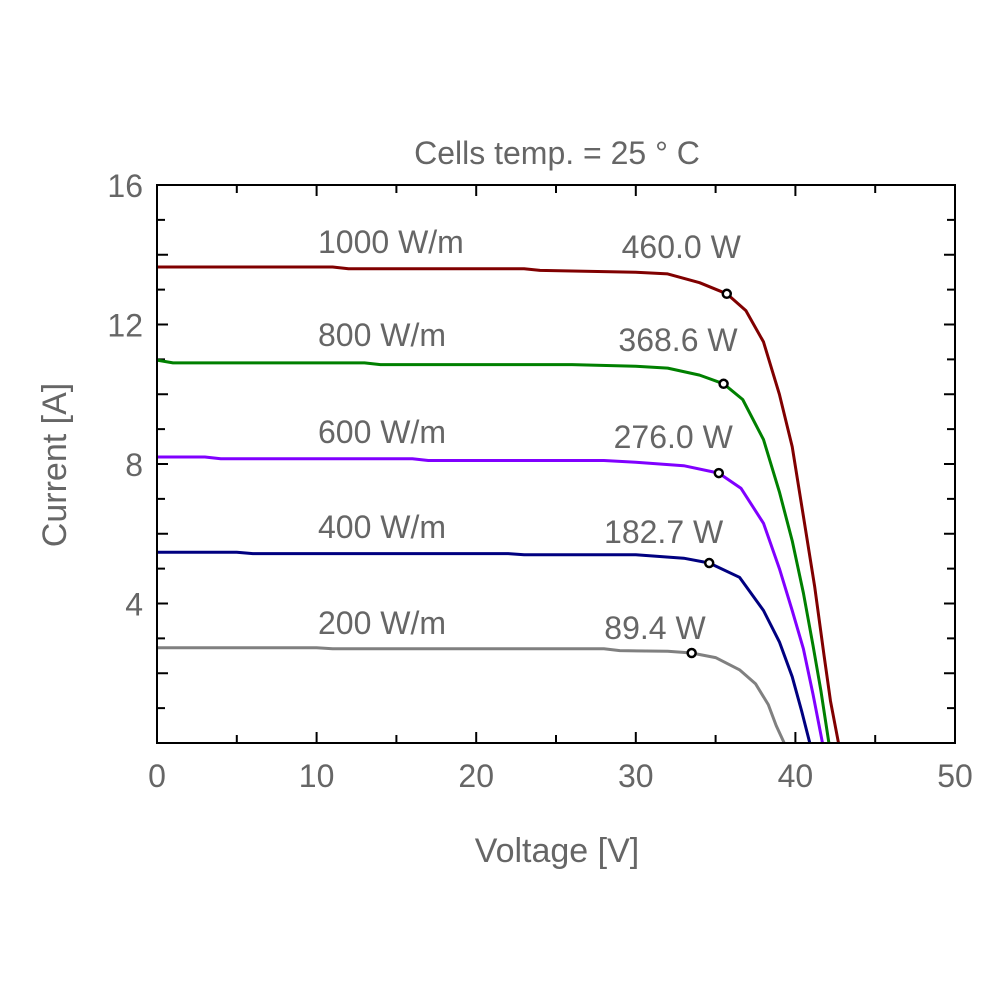 The image size is (1000, 1000). Describe the element at coordinates (664, 532) in the screenshot. I see `power-label: 182.7 W` at that location.